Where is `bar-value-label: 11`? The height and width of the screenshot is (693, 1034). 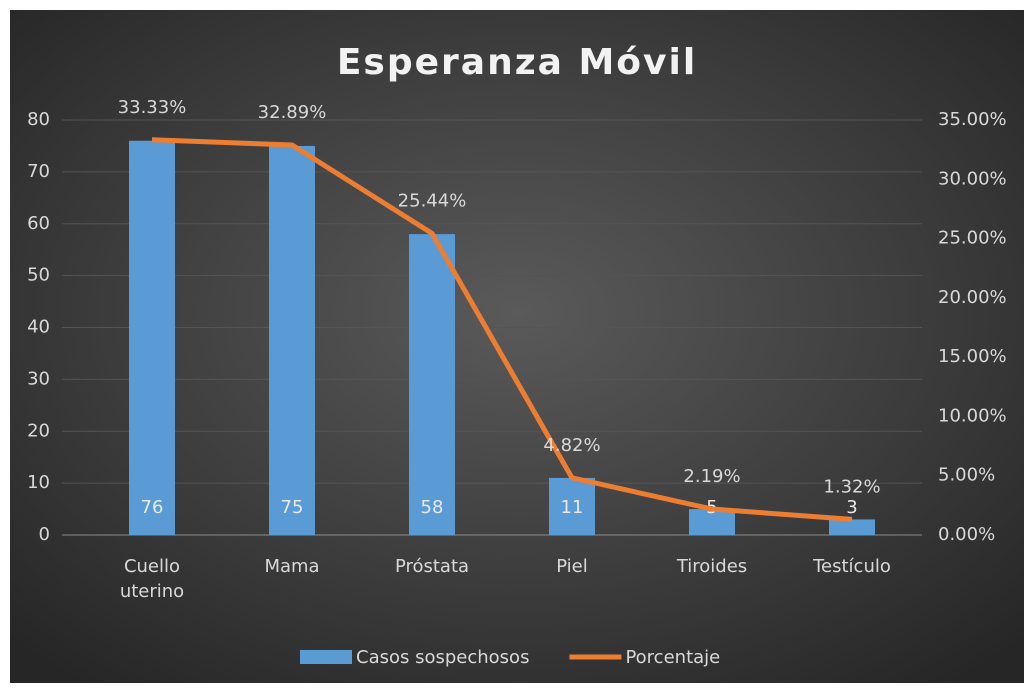
bar-value-label: 11 is located at coordinates (572, 507).